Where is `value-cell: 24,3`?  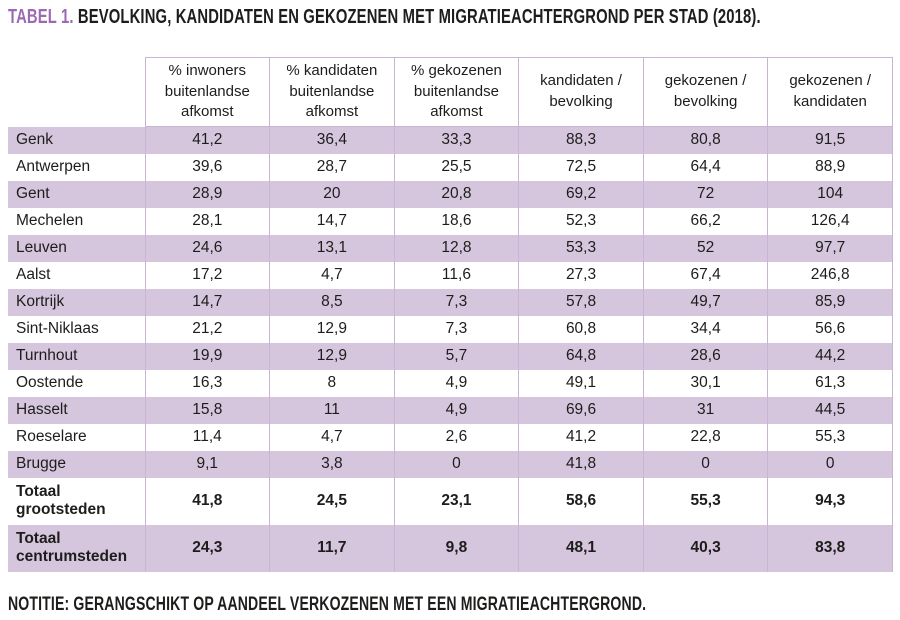 value-cell: 24,3 is located at coordinates (207, 548).